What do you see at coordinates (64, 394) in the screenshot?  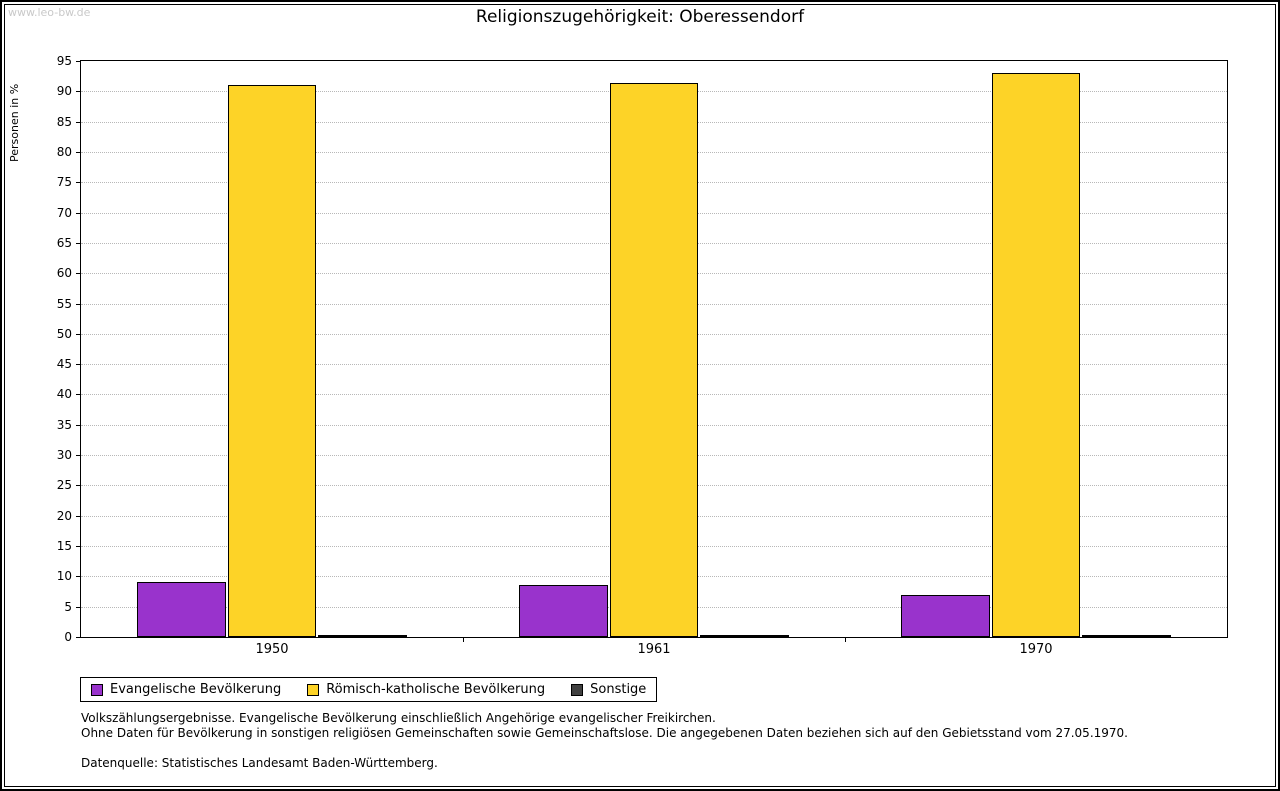 I see `y-axis-tick-label: 40` at bounding box center [64, 394].